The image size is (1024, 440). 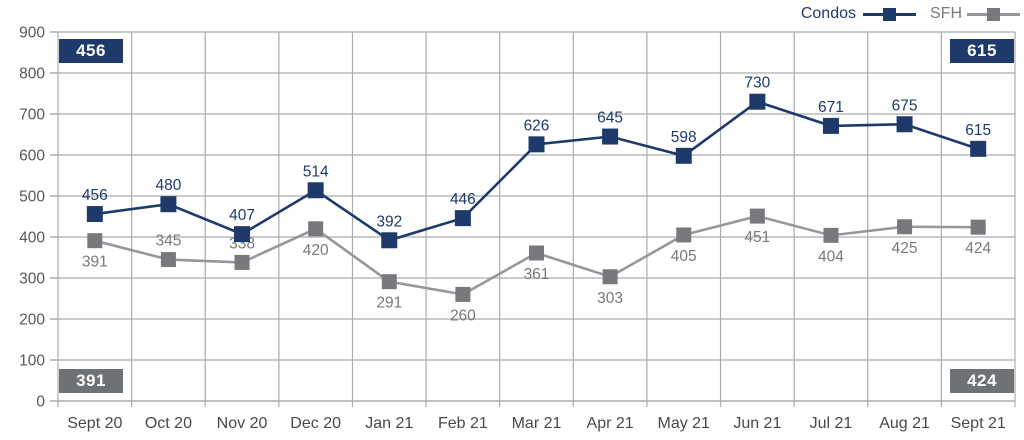 I want to click on condos-data-label: 446, so click(x=463, y=199).